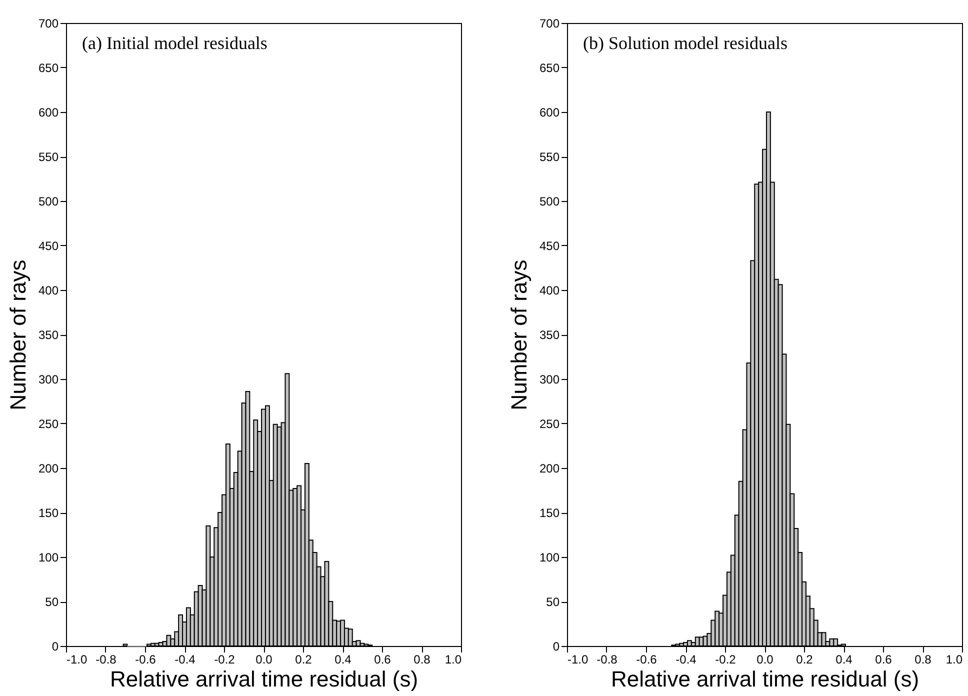 This screenshot has height=696, width=968. I want to click on text: (b) Solution model residuals, so click(685, 43).